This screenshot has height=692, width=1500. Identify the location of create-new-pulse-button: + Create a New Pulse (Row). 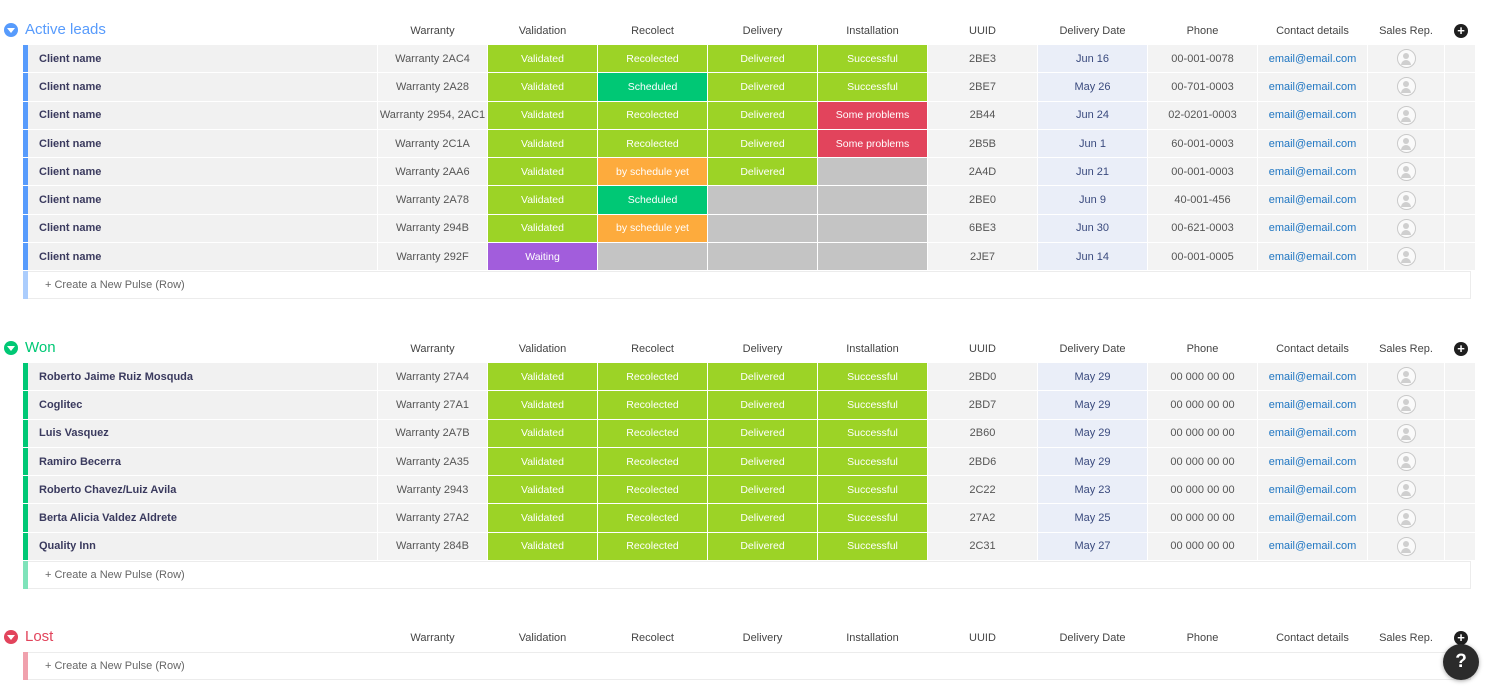
(749, 575).